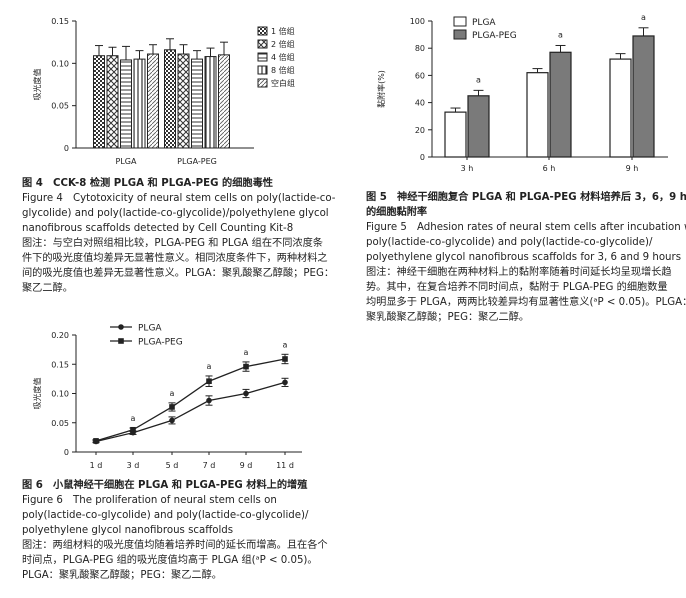  Describe the element at coordinates (175, 258) in the screenshot. I see `caption-line: 件下的吸光度值均差异无显著性意义。相同浓度条件下，两种材料之` at that location.